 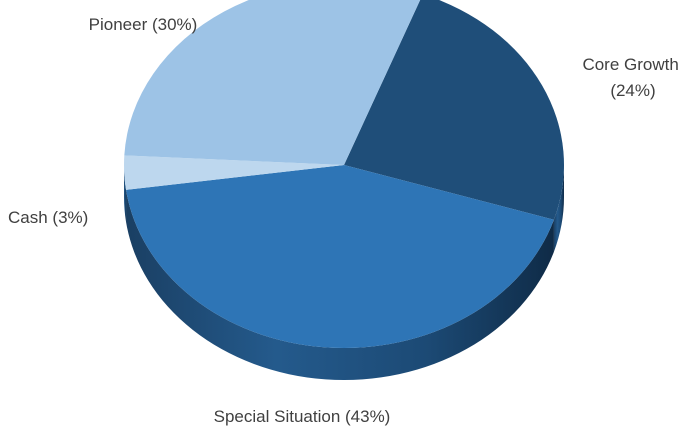 I want to click on slice-label-cash: Cash (3%), so click(x=48, y=217).